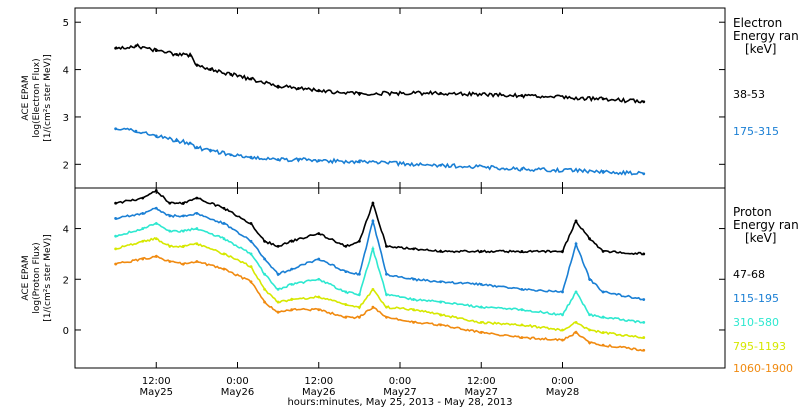 This screenshot has width=800, height=410. Describe the element at coordinates (759, 346) in the screenshot. I see `legend-proton-795-1193: 795-1193` at that location.